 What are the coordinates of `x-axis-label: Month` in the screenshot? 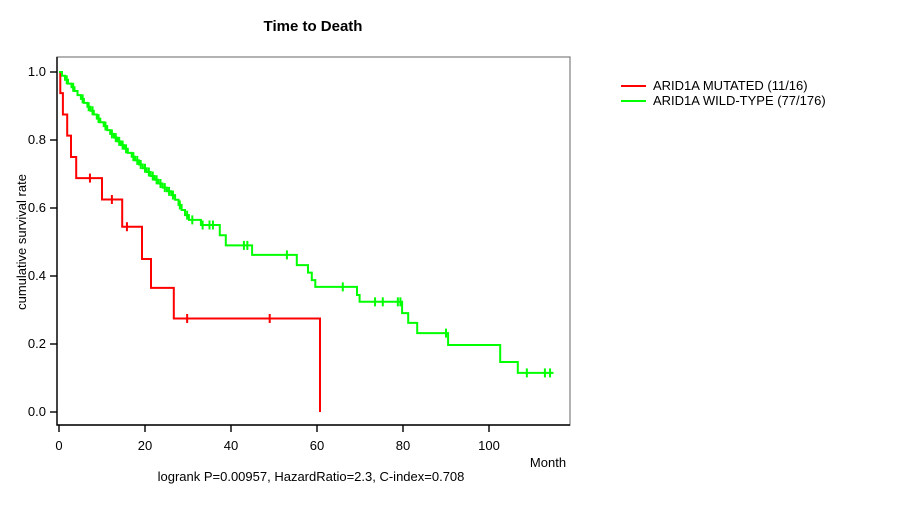 It's located at (548, 462).